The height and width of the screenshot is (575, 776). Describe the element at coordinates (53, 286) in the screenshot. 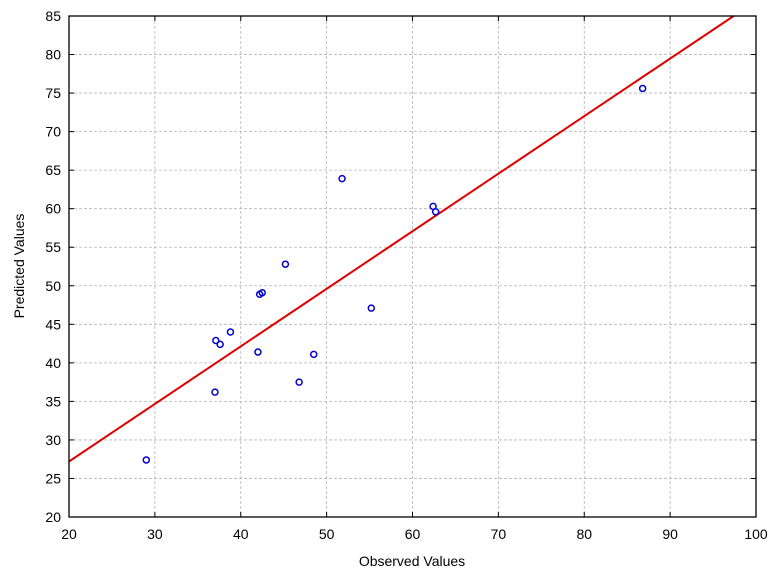

I see `y-tick-label: 50` at that location.